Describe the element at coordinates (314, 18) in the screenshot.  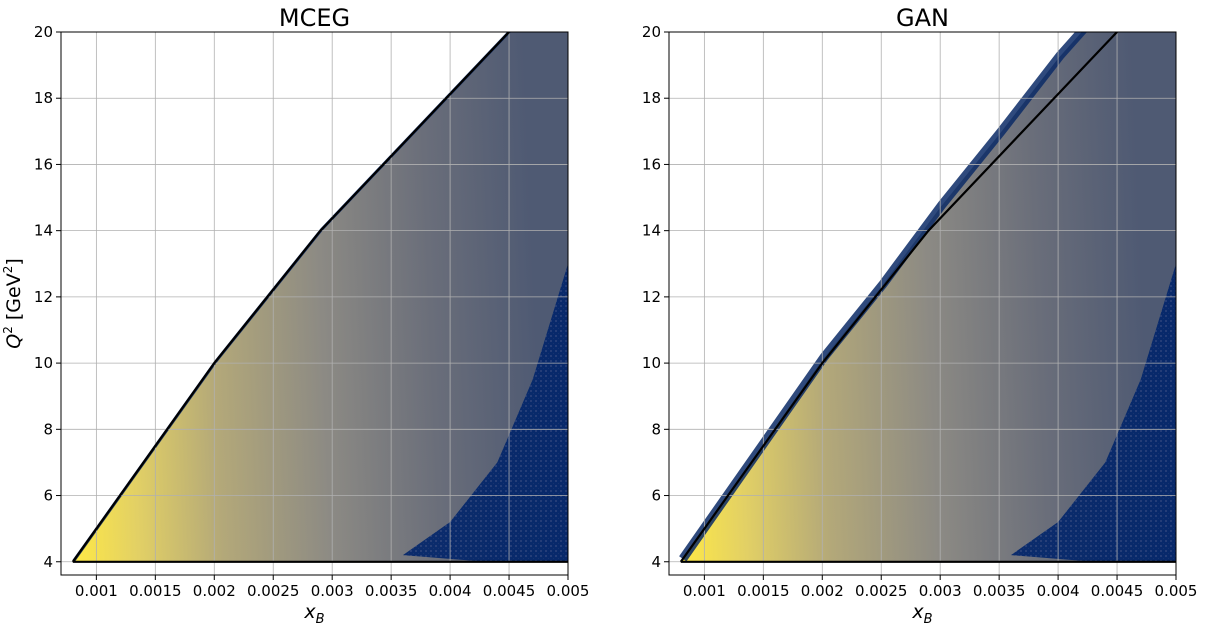
I see `panel-title: MCEG` at that location.